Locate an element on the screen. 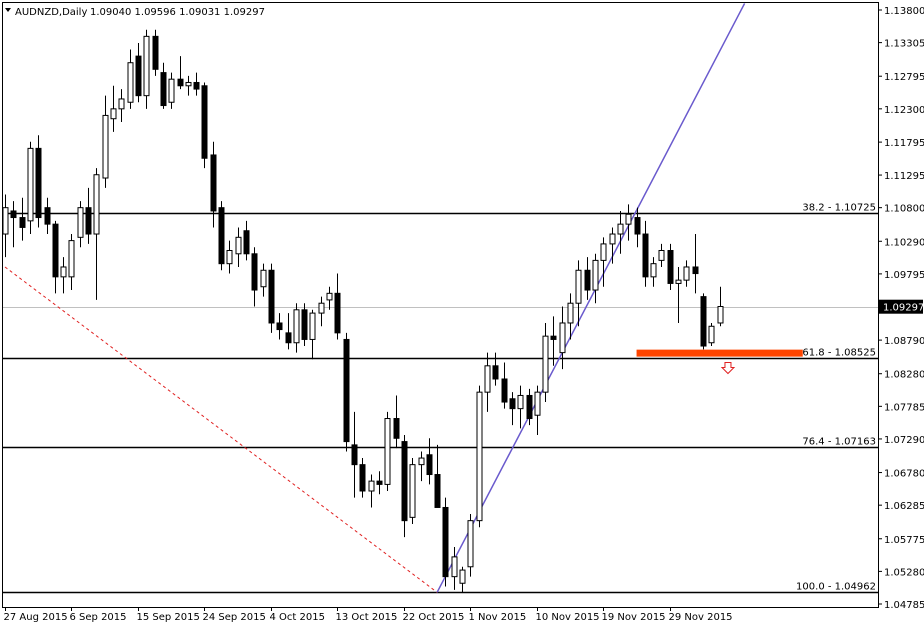  x-tick-label: 1 Nov 2015 is located at coordinates (498, 617).